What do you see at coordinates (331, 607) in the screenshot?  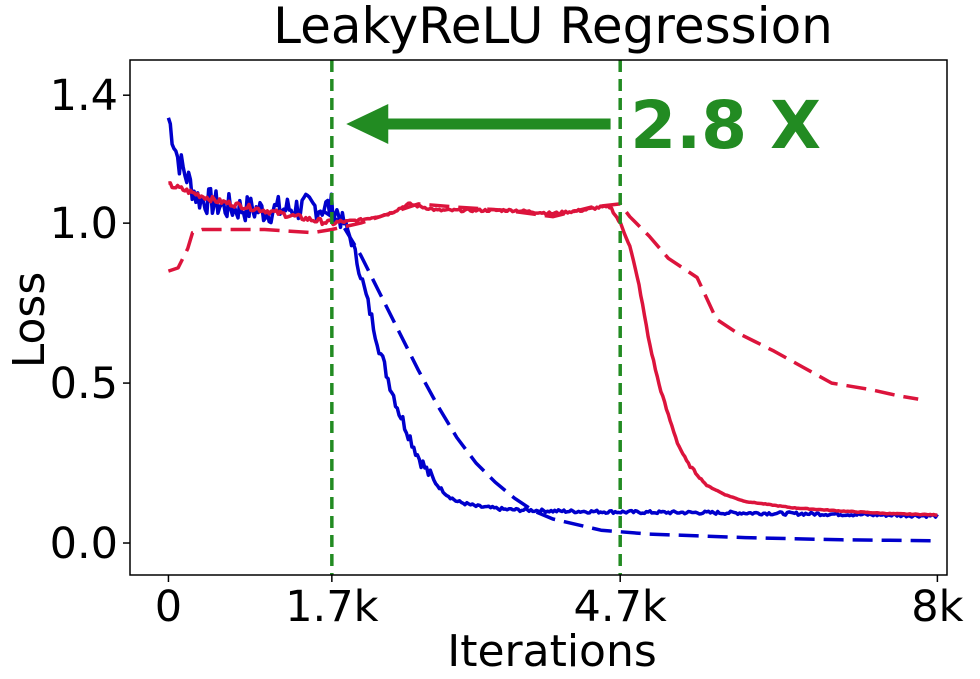 I see `x-tick-label-2: 1.7k` at bounding box center [331, 607].